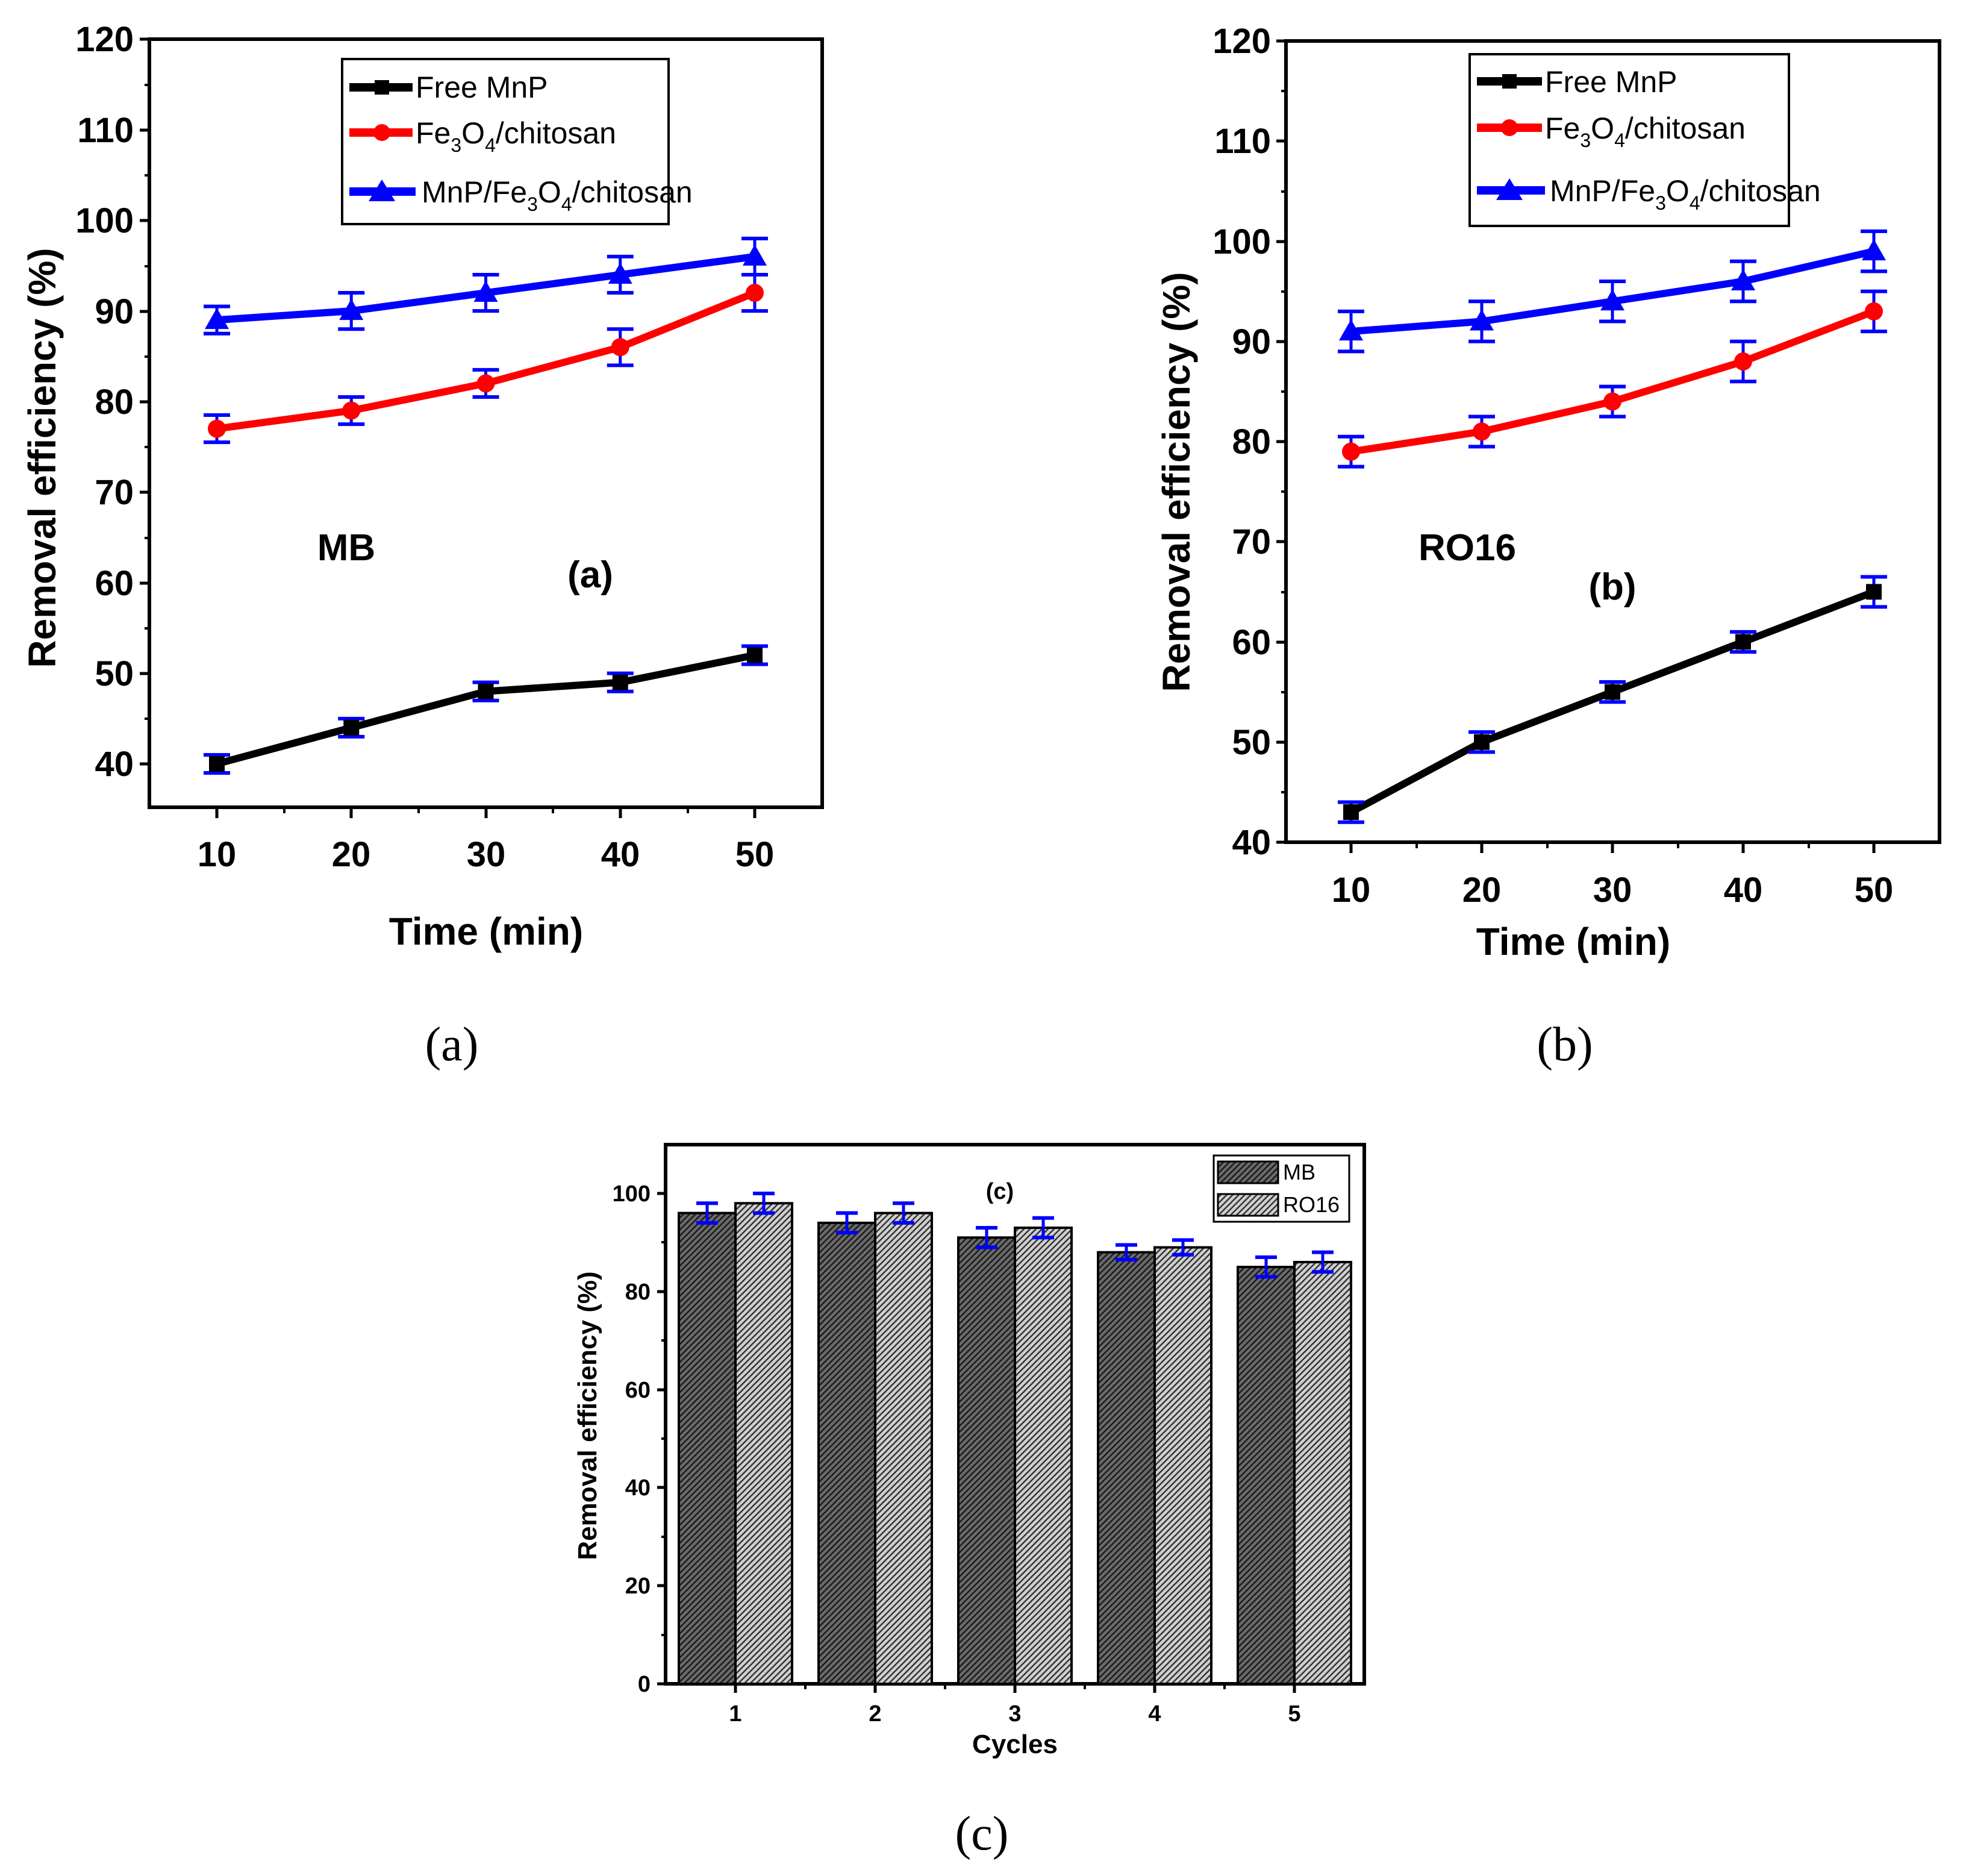 This screenshot has height=1876, width=1963. What do you see at coordinates (486, 709) in the screenshot?
I see `series-line` at bounding box center [486, 709].